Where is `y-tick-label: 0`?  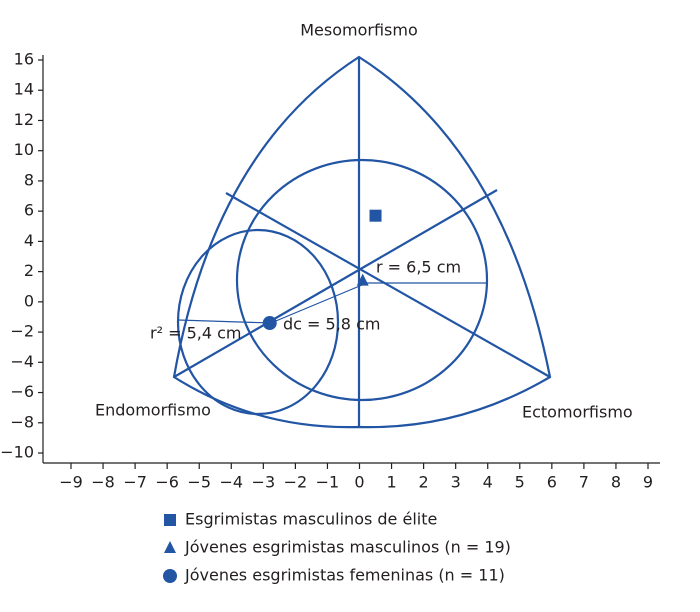
y-tick-label: 0 is located at coordinates (29, 300).